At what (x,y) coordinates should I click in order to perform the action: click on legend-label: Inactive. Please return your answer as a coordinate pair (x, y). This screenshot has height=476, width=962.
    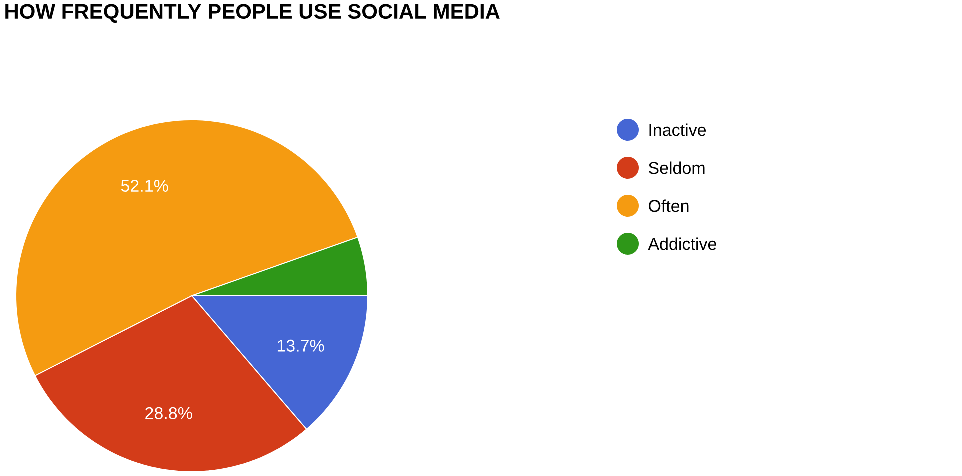
    Looking at the image, I should click on (678, 130).